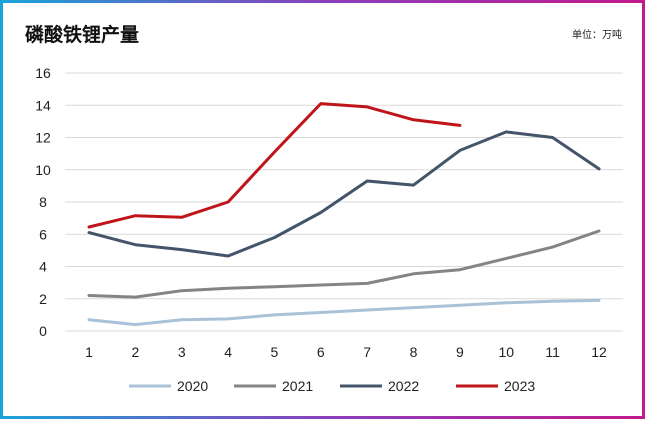 This screenshot has width=645, height=422. I want to click on y-tick-label: 6, so click(43, 234).